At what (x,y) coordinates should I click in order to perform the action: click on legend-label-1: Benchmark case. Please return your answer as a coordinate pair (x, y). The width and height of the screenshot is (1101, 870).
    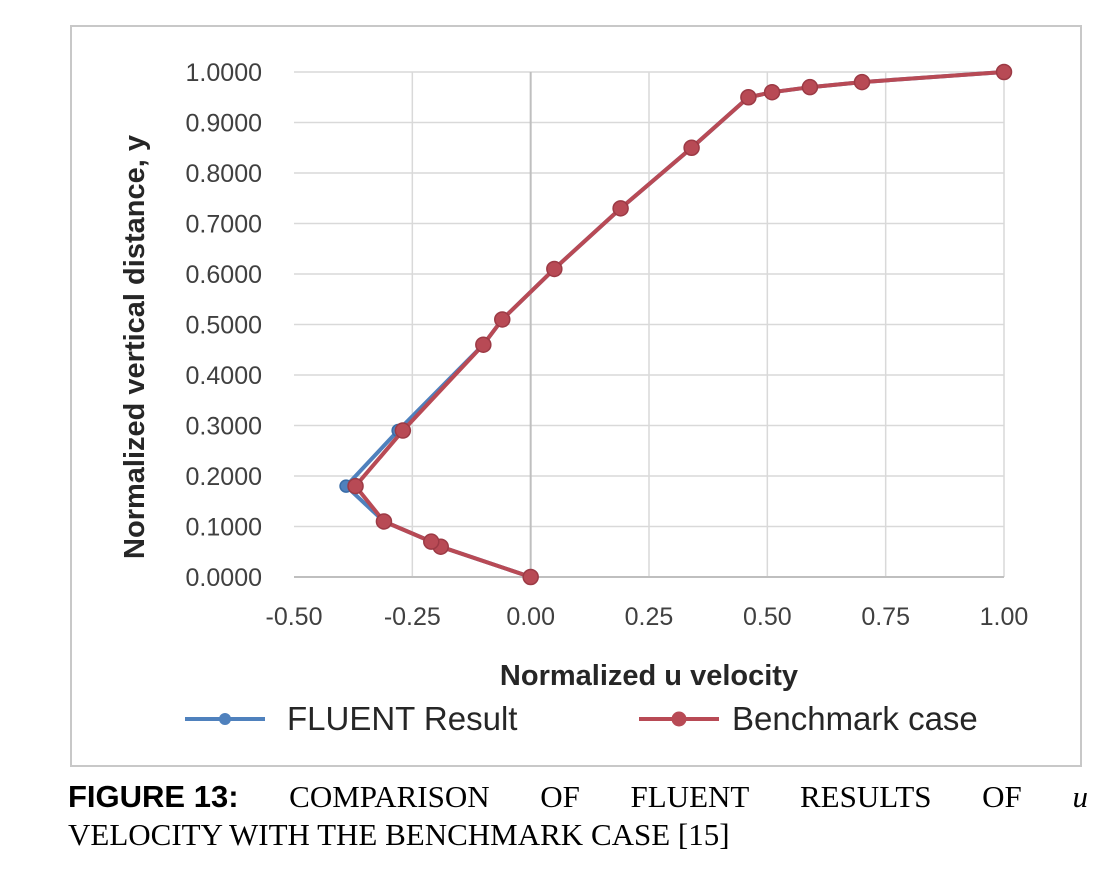
    Looking at the image, I should click on (855, 718).